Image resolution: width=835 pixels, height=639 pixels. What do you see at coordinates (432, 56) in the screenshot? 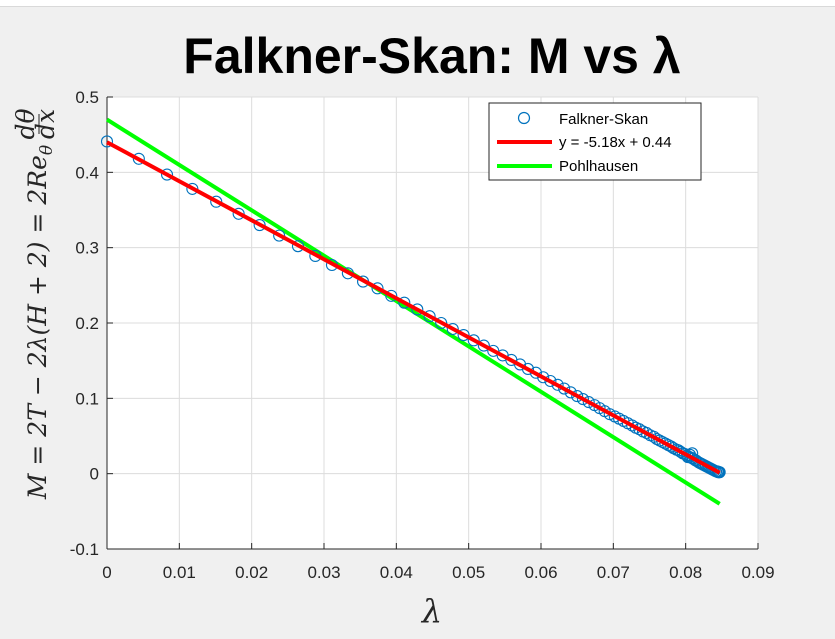
I see `chart-title: Falkner-Skan: M vs λ` at bounding box center [432, 56].